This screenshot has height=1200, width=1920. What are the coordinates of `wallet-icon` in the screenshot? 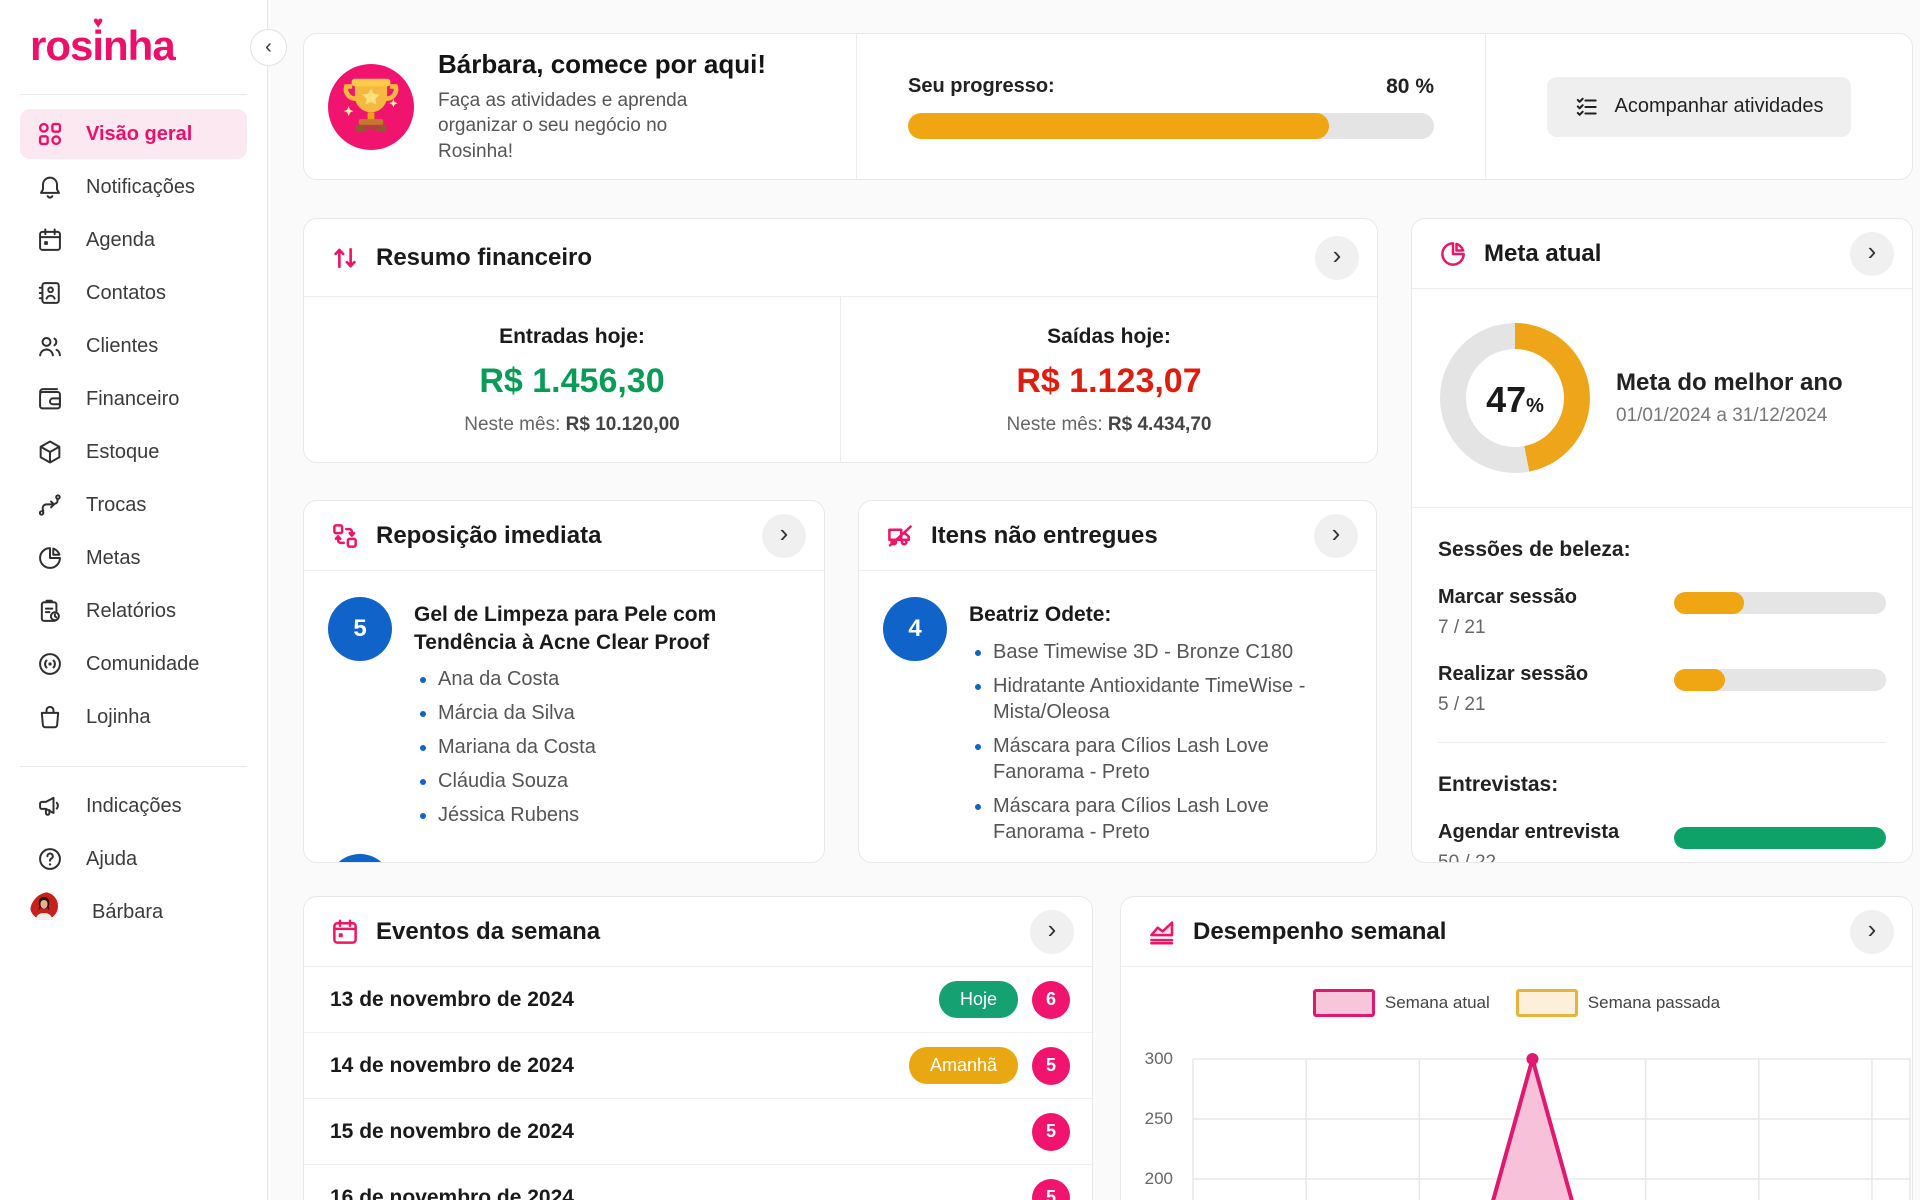 It's located at (50, 399).